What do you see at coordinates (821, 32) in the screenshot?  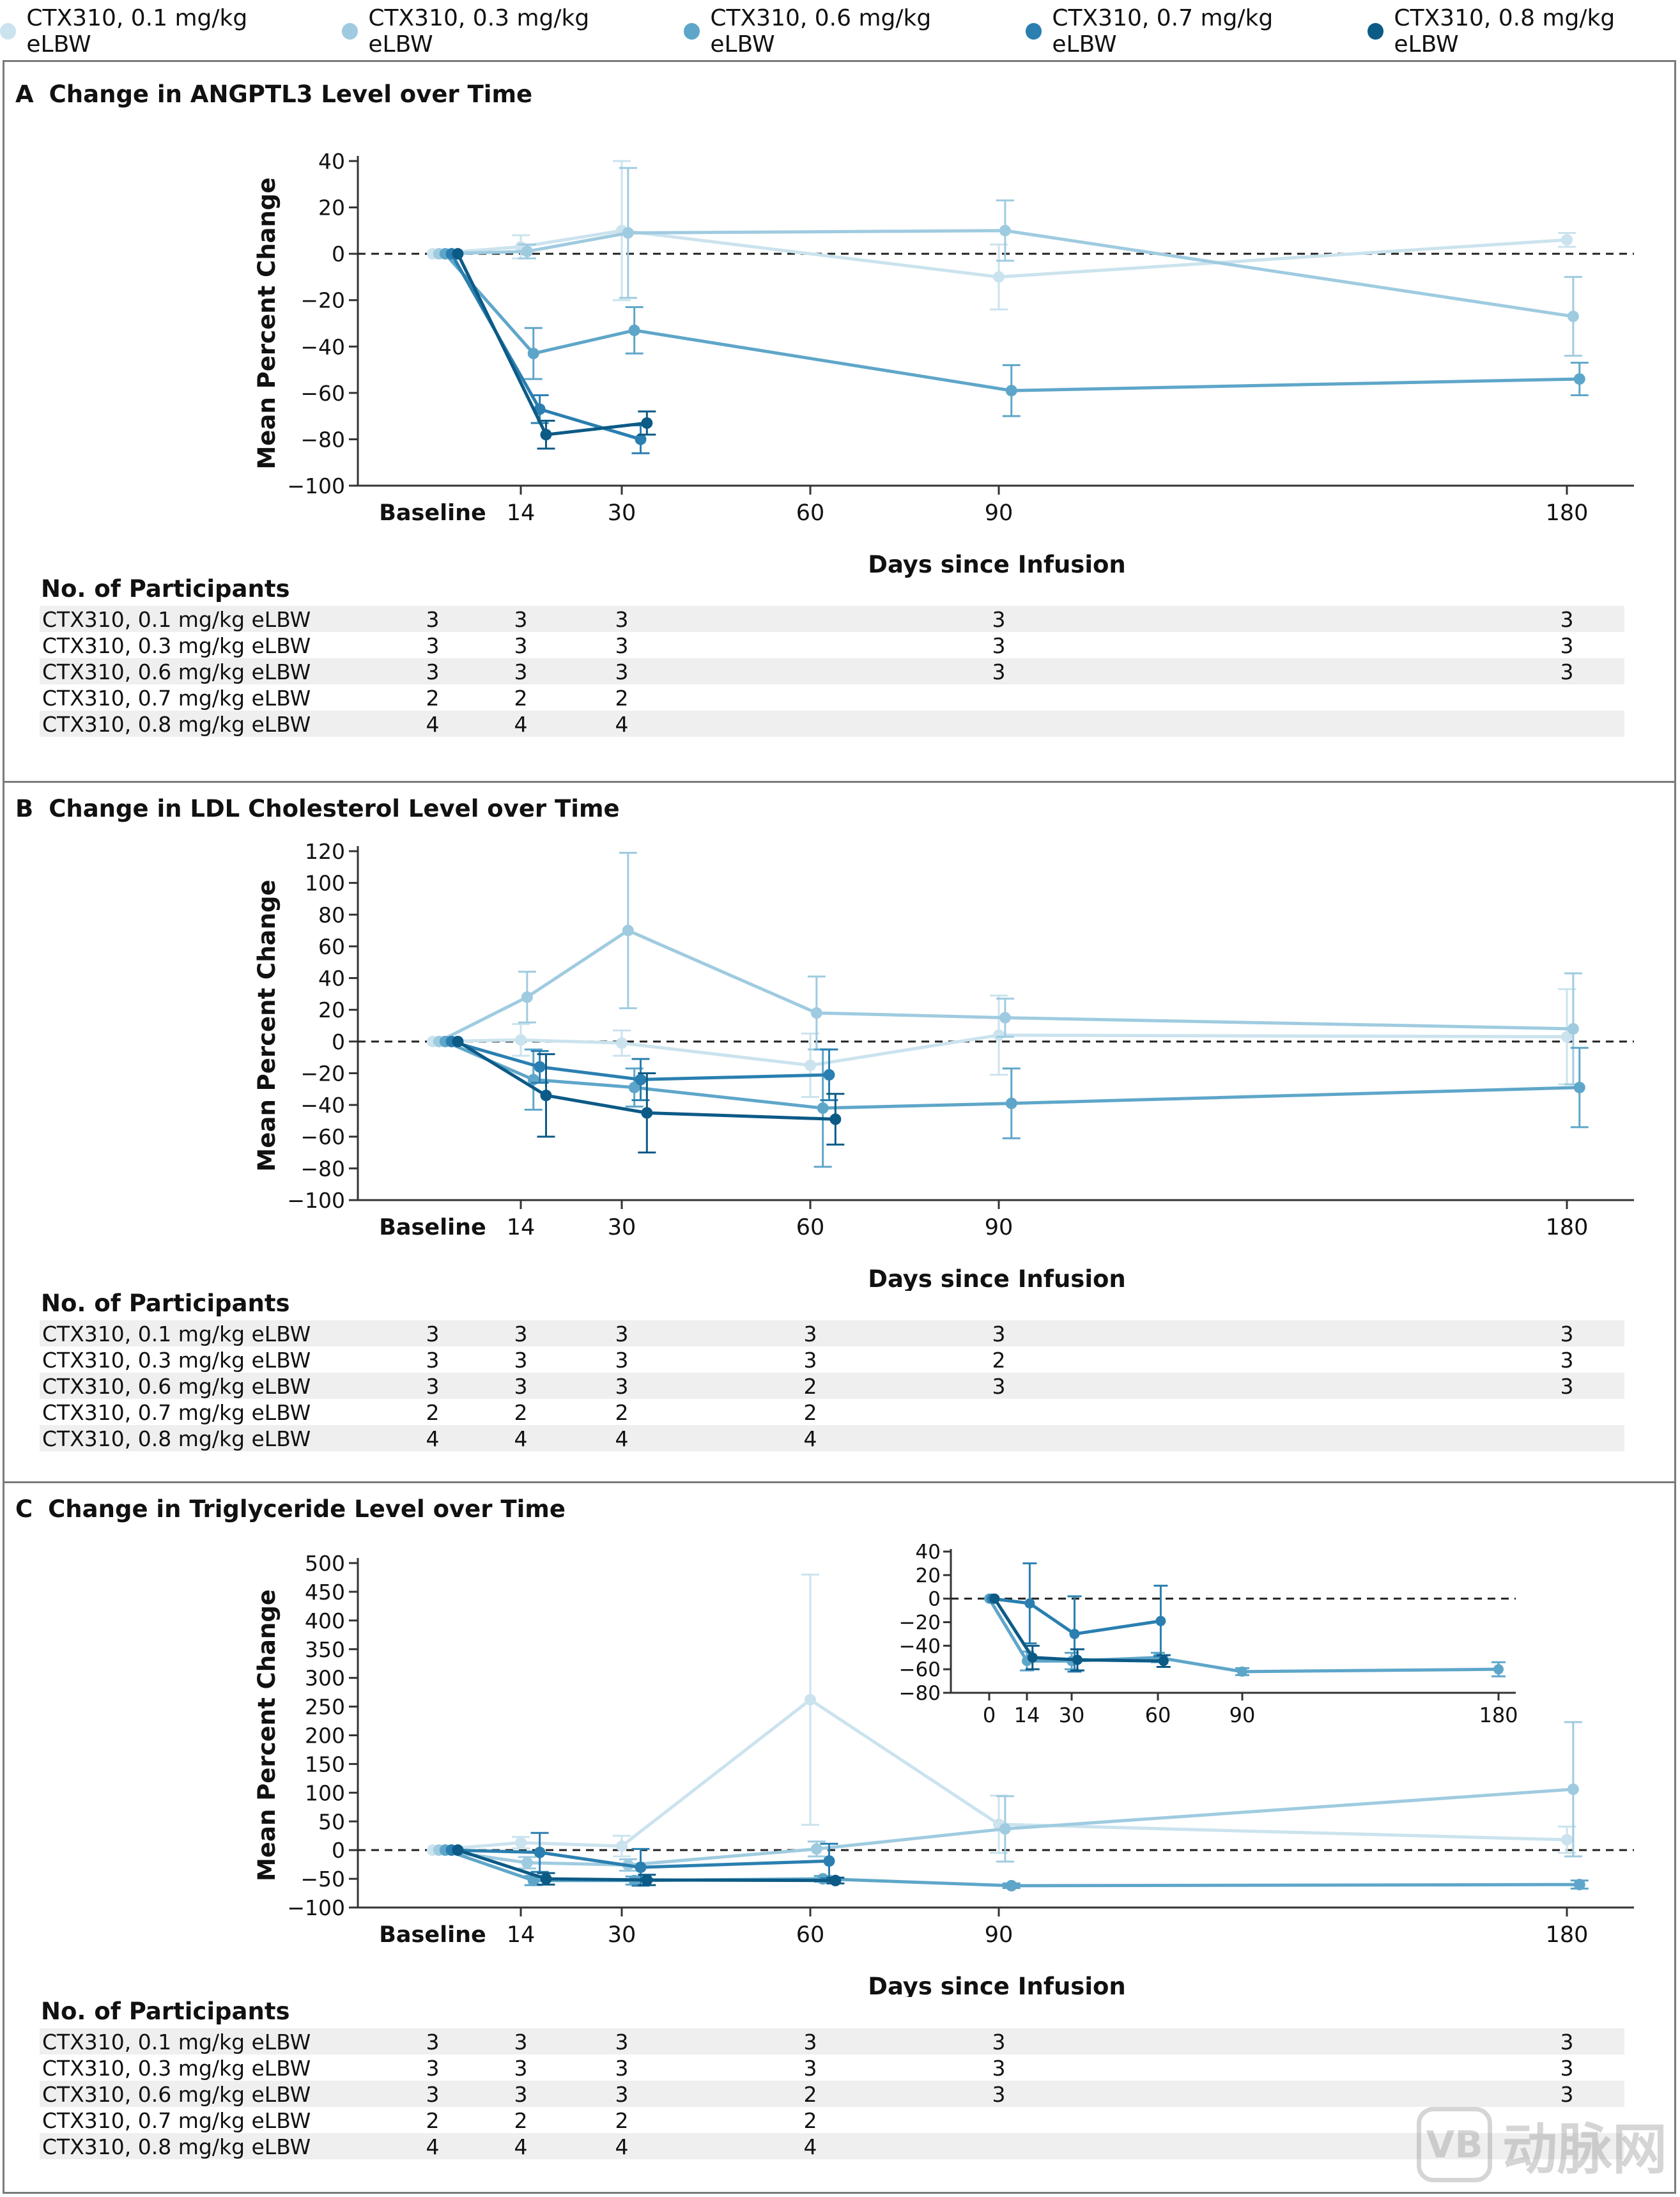 I see `legend-label: CTX310, 0.6 mg/kg eLBW` at bounding box center [821, 32].